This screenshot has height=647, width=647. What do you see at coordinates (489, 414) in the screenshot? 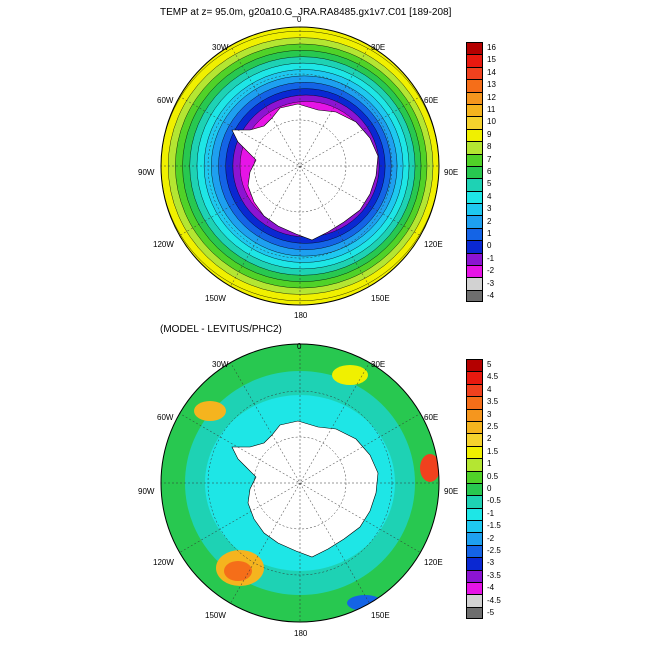
I see `bottom-colorbar-tick-label: 3` at bounding box center [489, 414].